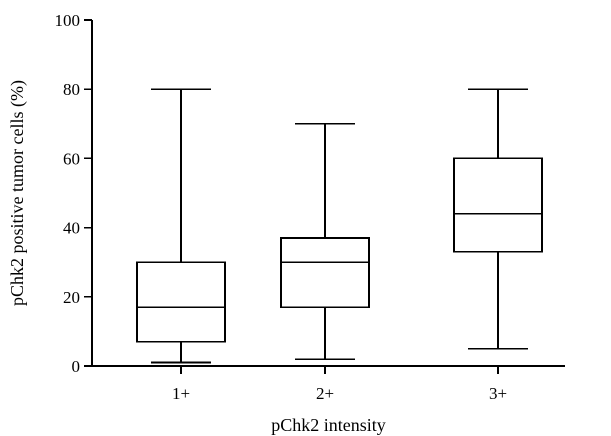 Image resolution: width=611 pixels, height=436 pixels. Describe the element at coordinates (325, 393) in the screenshot. I see `x-tick-label-2: 2+` at that location.